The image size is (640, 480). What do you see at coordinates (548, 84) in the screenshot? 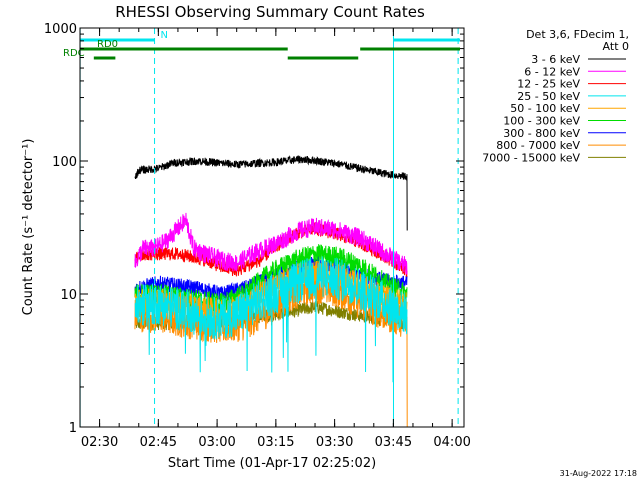
I see `legend-label: 12 - 25 keV` at bounding box center [548, 84].